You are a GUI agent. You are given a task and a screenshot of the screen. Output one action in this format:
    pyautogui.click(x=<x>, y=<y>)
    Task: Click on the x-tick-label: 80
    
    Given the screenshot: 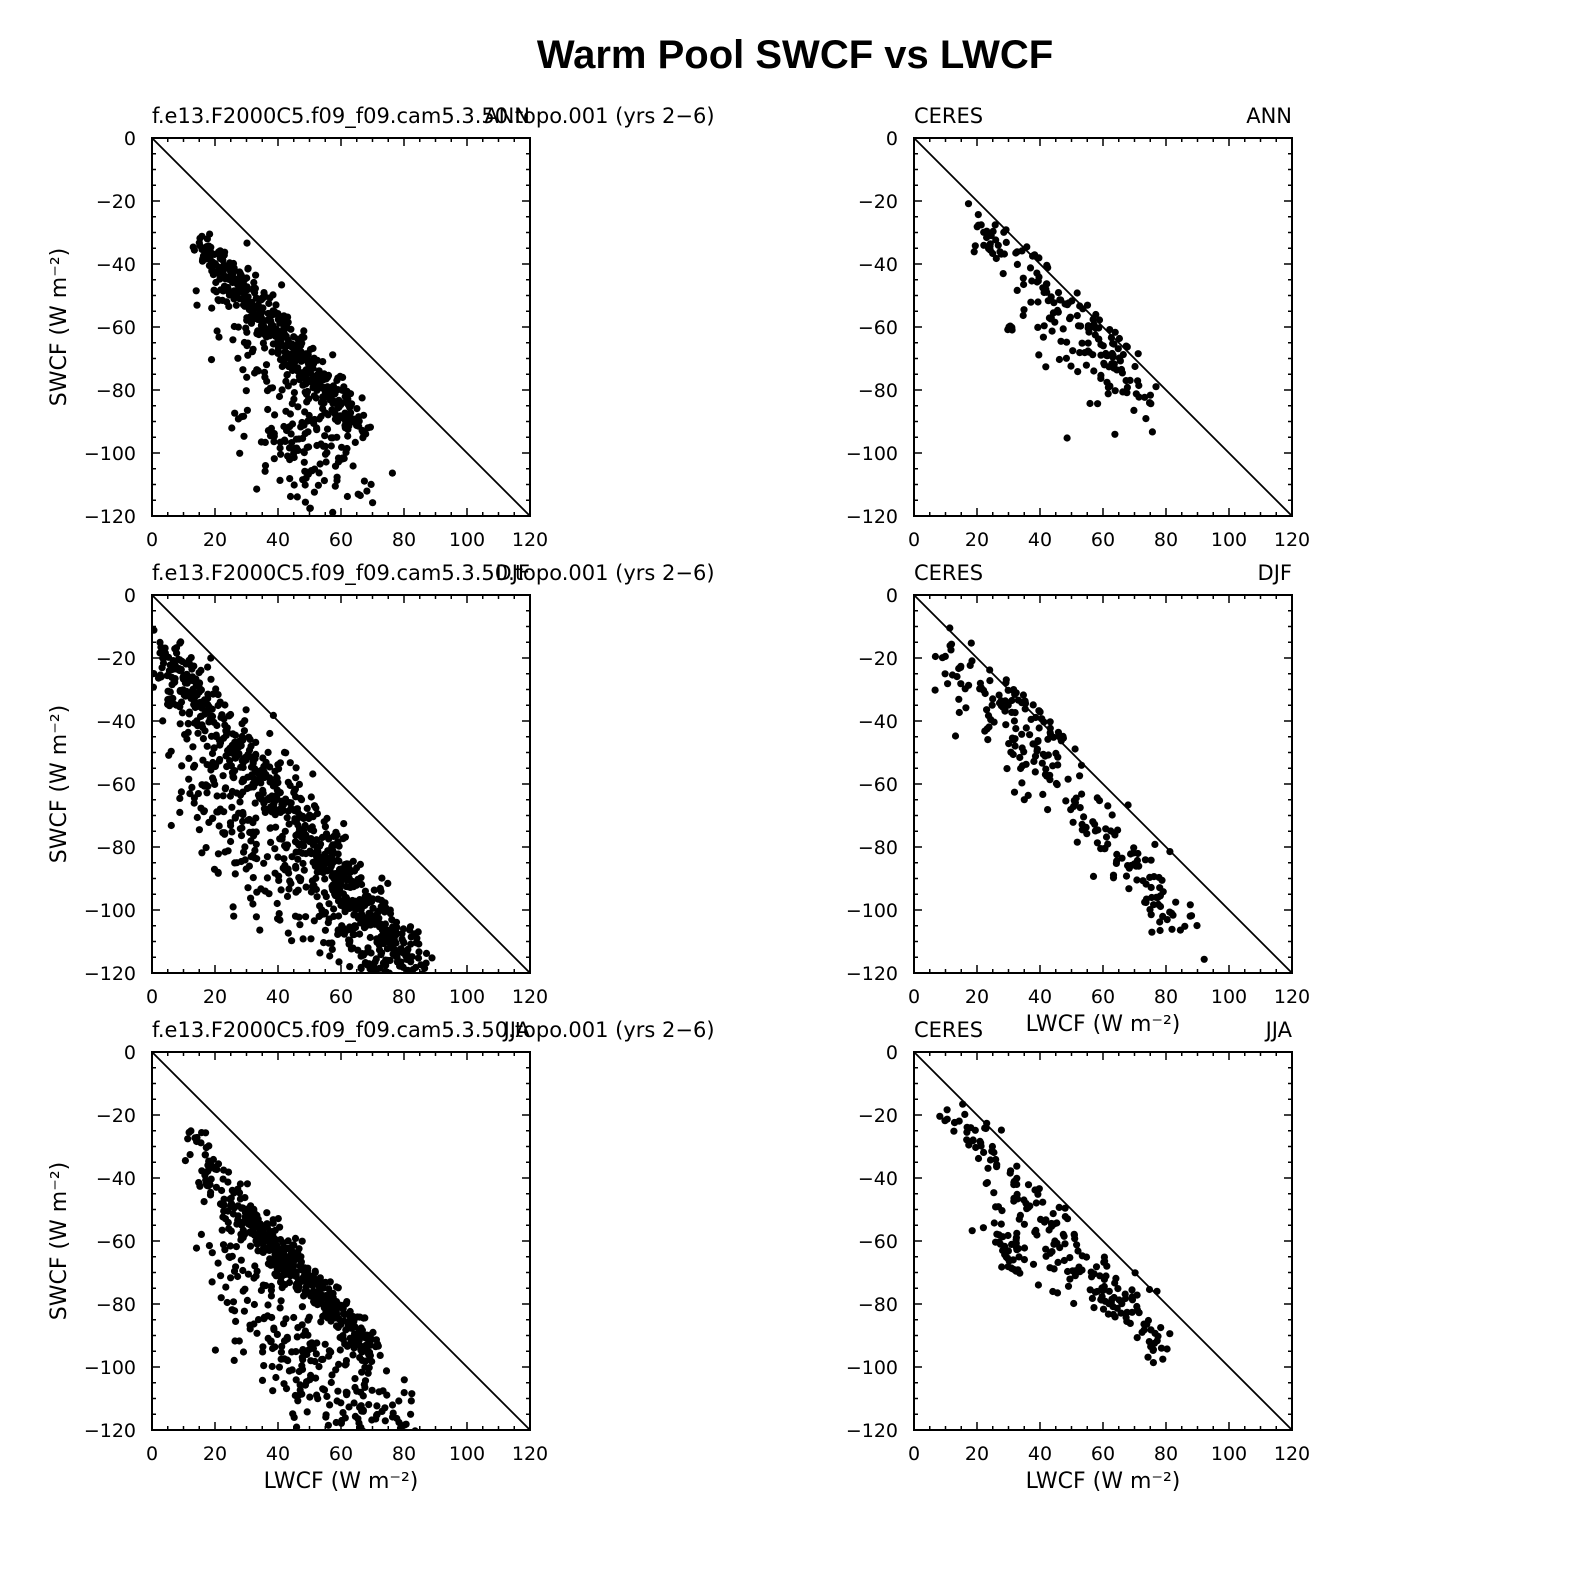 What is the action you would take?
    pyautogui.click(x=1166, y=1454)
    